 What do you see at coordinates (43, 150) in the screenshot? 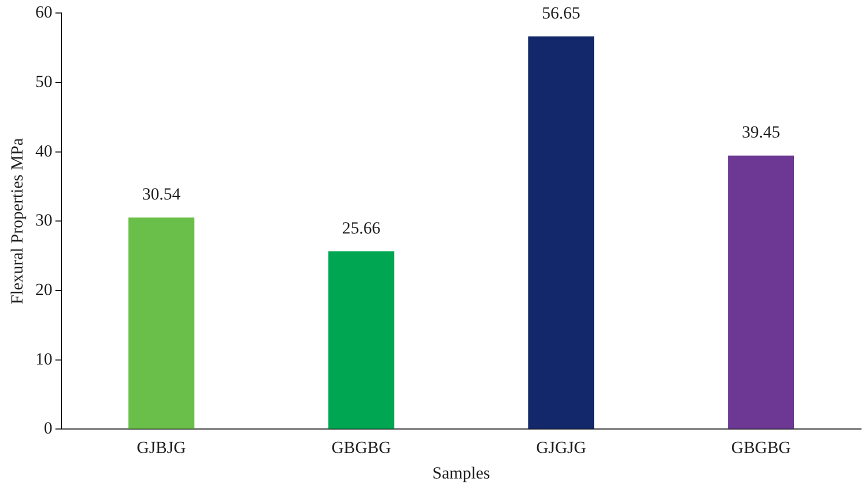
I see `y-tick-label: 40` at bounding box center [43, 150].